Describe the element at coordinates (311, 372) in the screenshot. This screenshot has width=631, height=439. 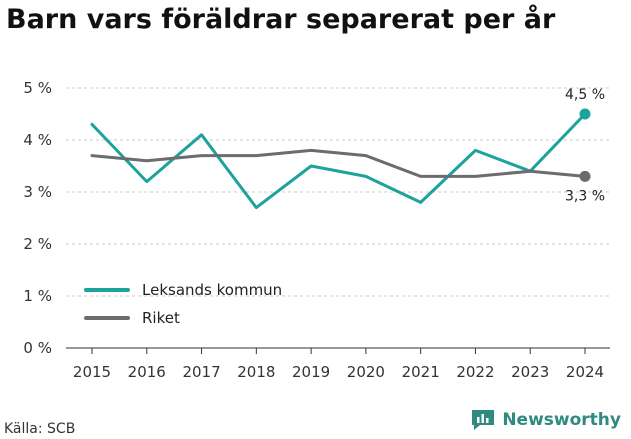
I see `x-tick-label: 2019` at that location.